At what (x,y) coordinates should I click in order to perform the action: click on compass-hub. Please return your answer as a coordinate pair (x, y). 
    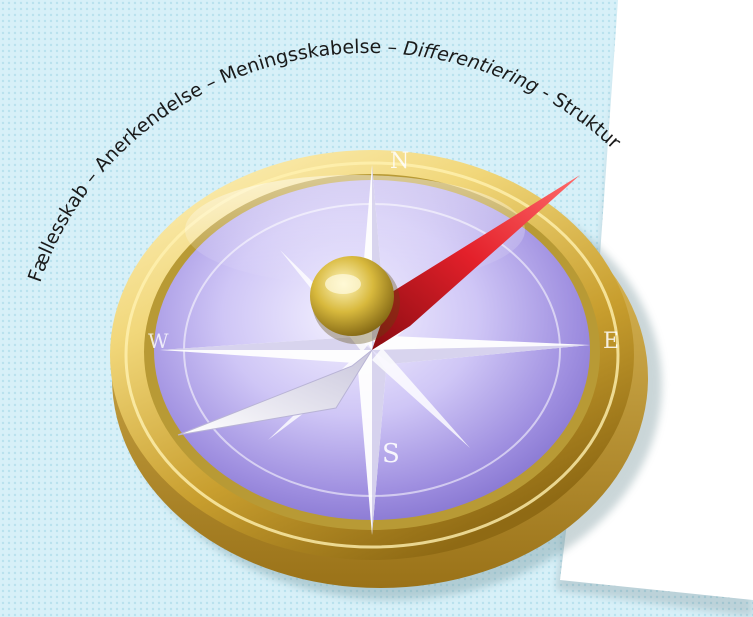
    Looking at the image, I should click on (352, 296).